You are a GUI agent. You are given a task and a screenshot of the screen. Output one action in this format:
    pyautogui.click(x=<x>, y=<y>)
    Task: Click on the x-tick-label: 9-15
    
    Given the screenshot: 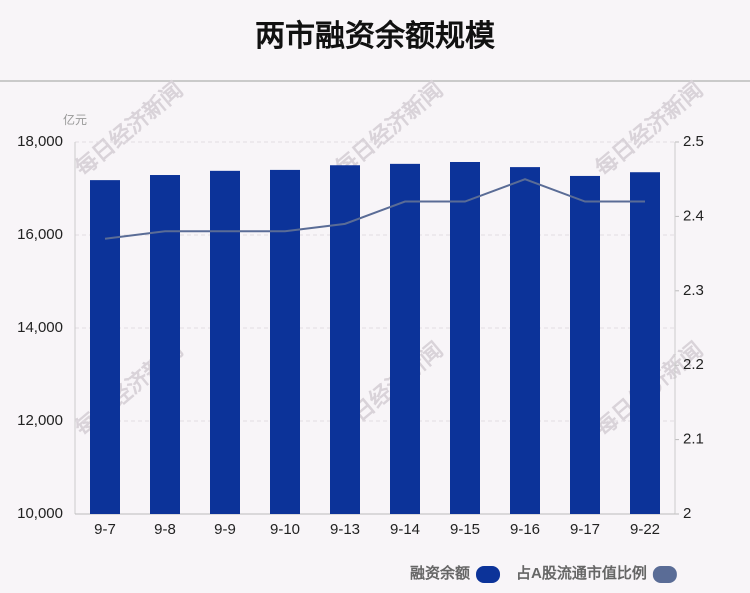 What is the action you would take?
    pyautogui.click(x=465, y=529)
    